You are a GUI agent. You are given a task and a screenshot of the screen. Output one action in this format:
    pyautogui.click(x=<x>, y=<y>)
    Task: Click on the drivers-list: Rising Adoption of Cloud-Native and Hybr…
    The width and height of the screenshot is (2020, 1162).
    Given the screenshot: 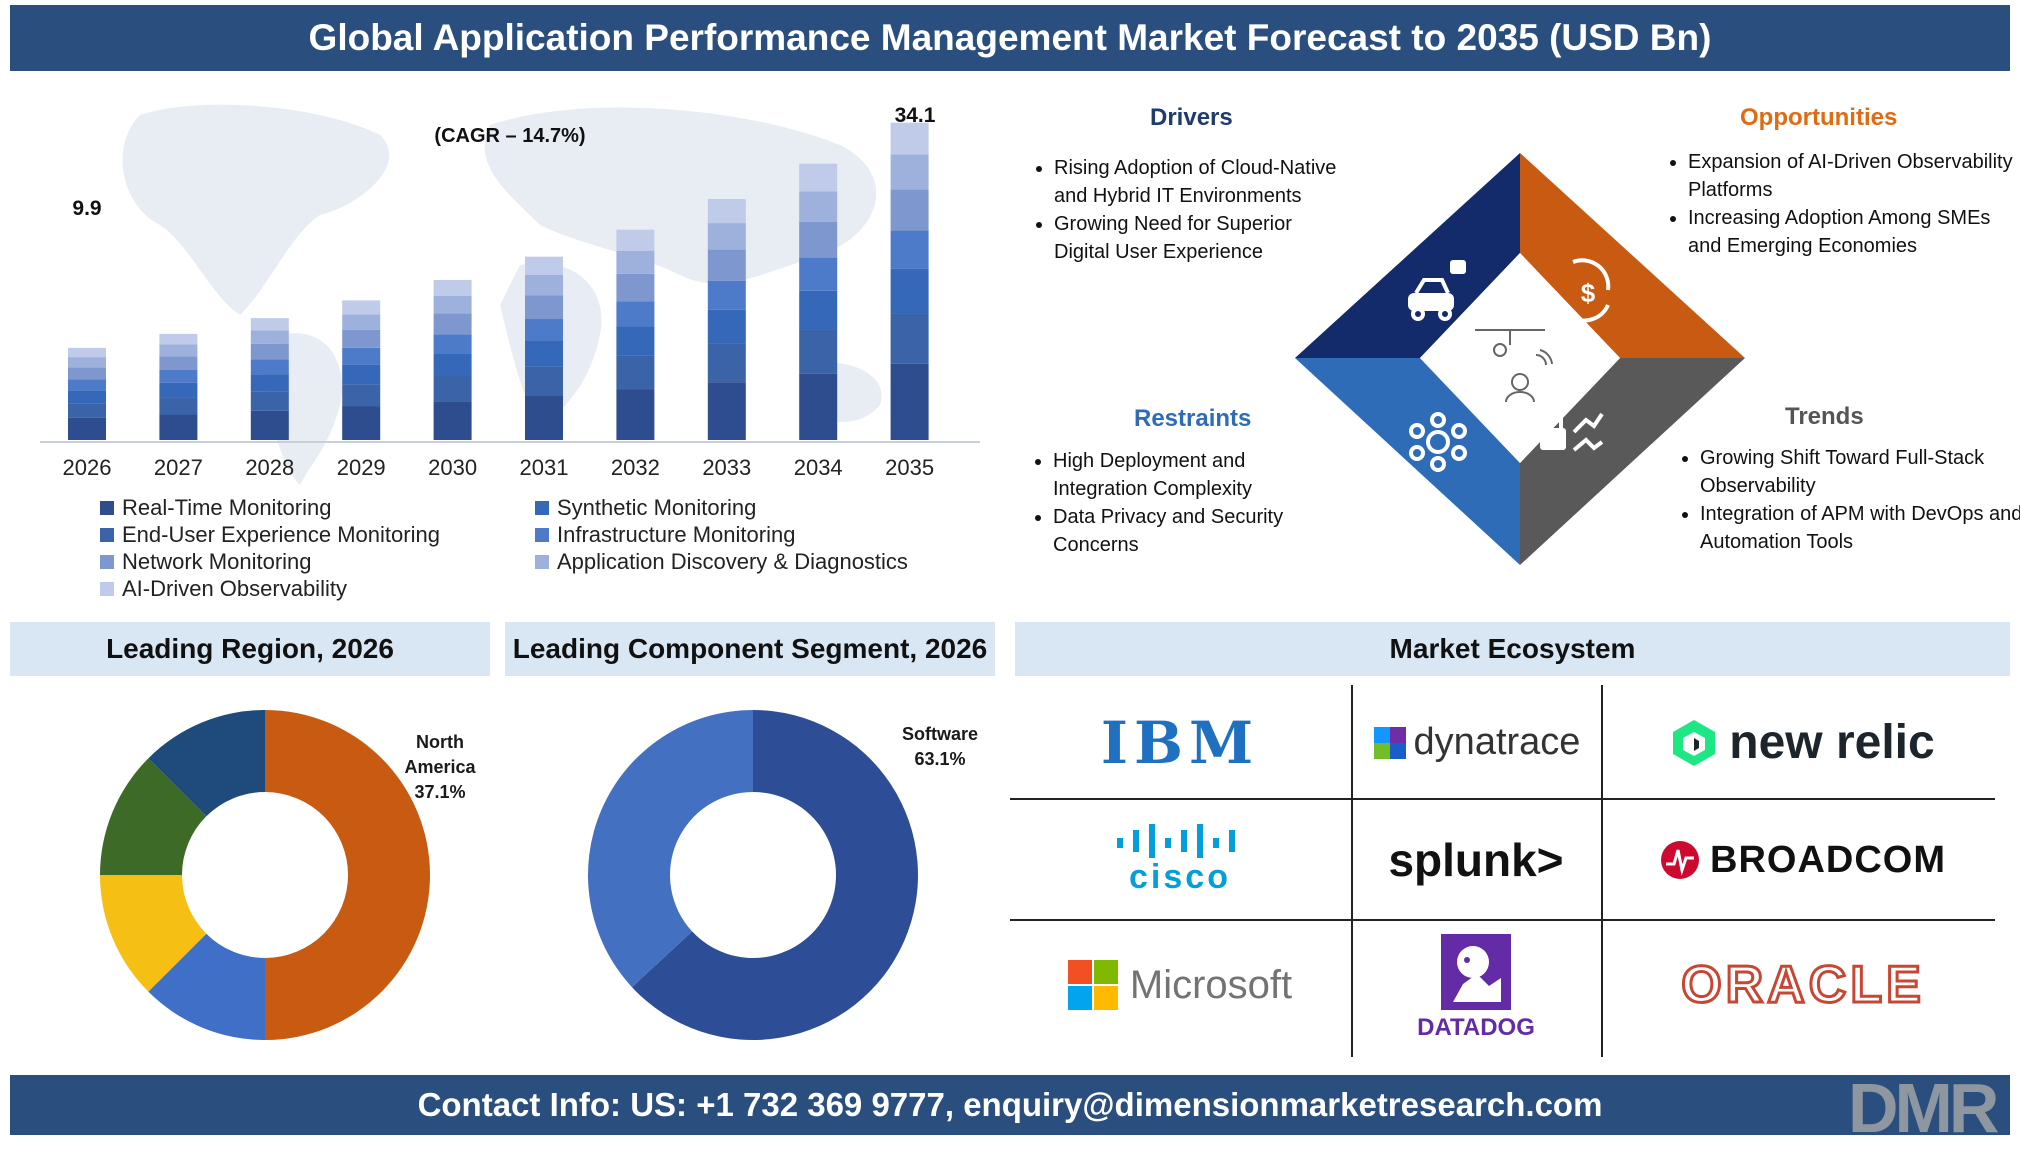 What is the action you would take?
    pyautogui.click(x=1185, y=210)
    